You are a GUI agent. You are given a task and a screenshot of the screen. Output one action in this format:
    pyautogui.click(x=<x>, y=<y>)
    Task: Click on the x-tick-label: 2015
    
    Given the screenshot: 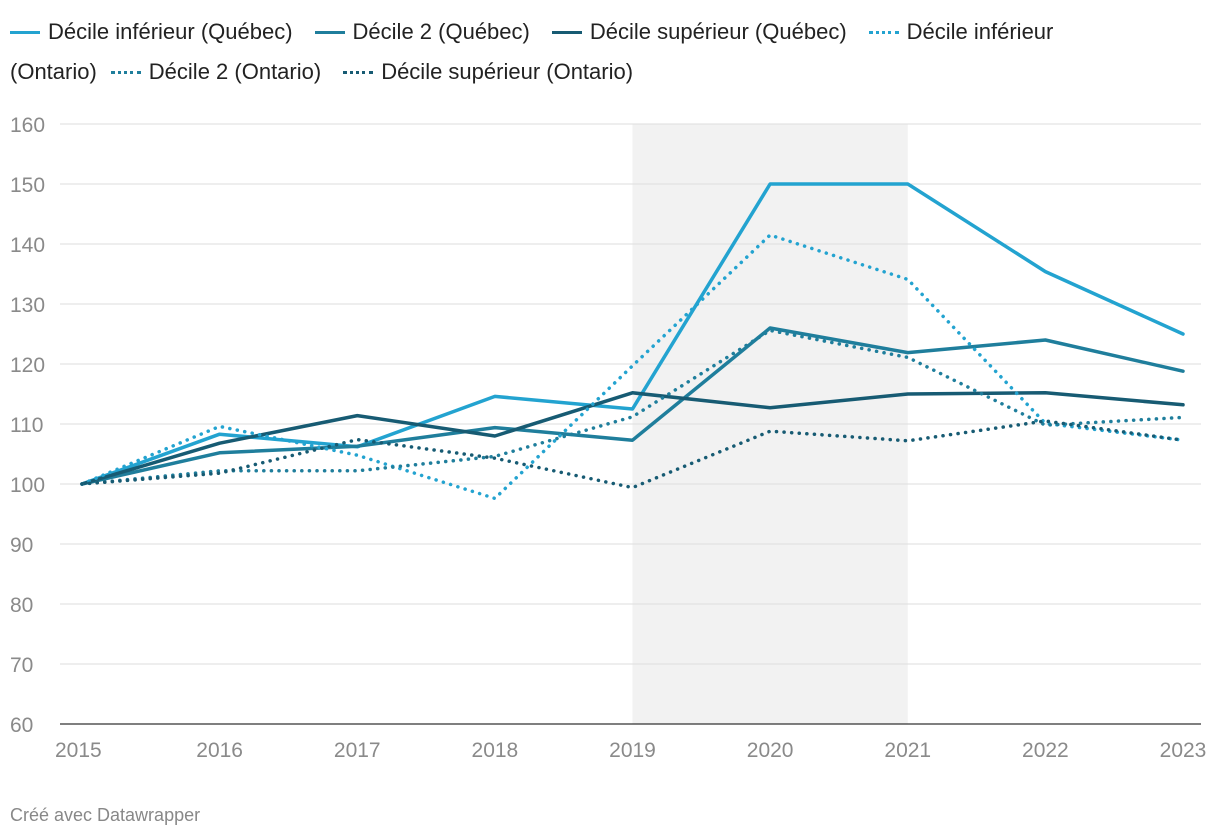 What is the action you would take?
    pyautogui.click(x=78, y=750)
    